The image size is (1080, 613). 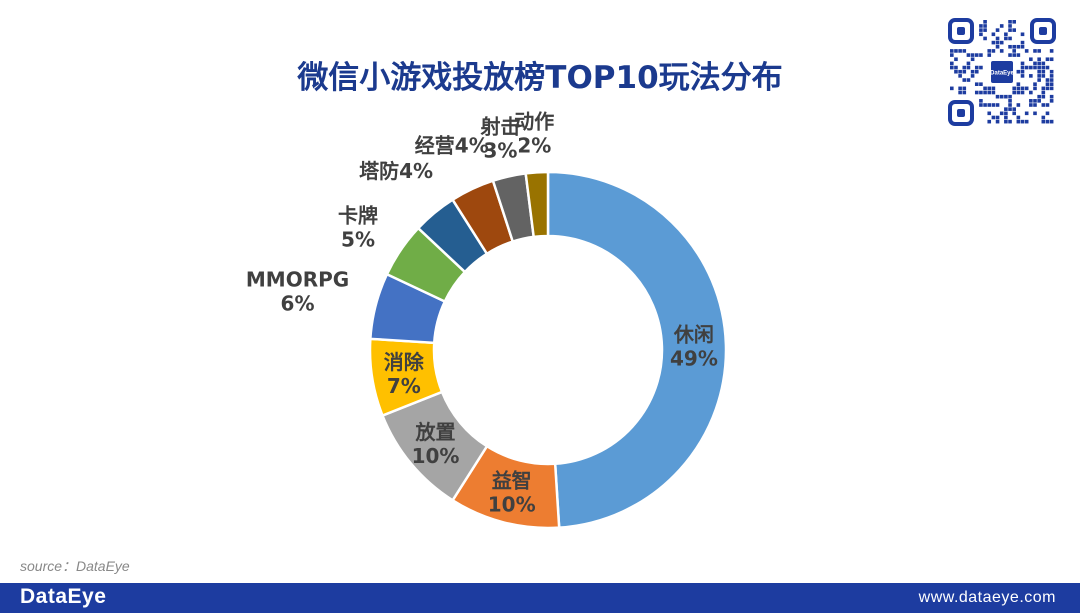 What do you see at coordinates (540, 598) in the screenshot?
I see `footer-bar: DataEye www.dataeye.com` at bounding box center [540, 598].